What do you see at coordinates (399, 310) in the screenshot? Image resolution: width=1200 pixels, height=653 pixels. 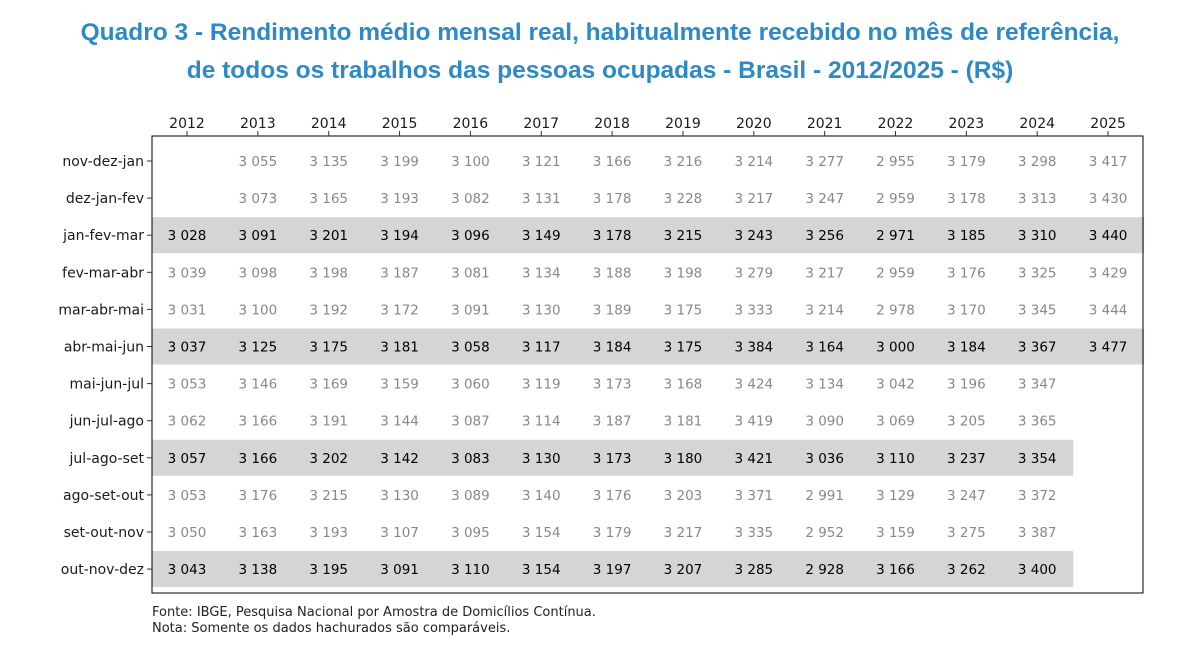 I see `cell-value: 3 172` at bounding box center [399, 310].